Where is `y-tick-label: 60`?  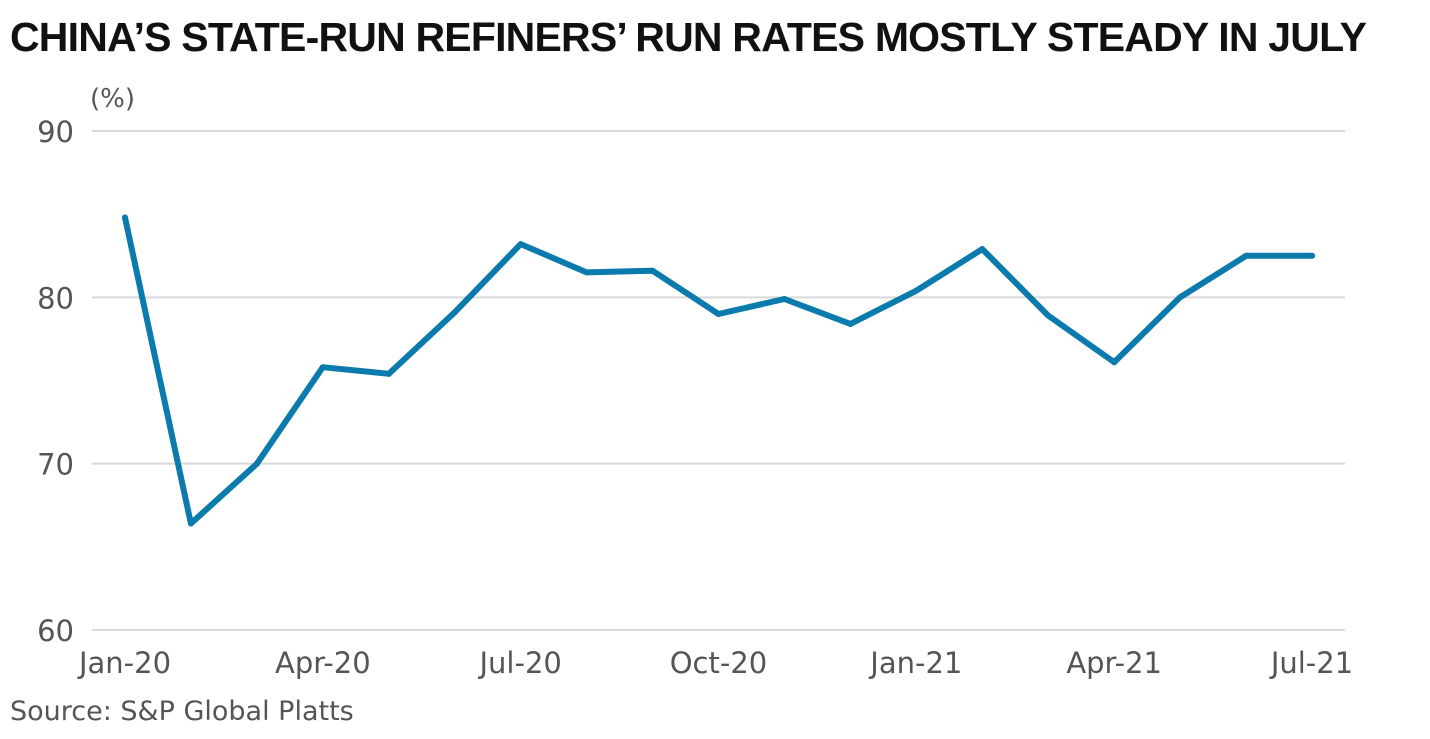 y-tick-label: 60 is located at coordinates (55, 631).